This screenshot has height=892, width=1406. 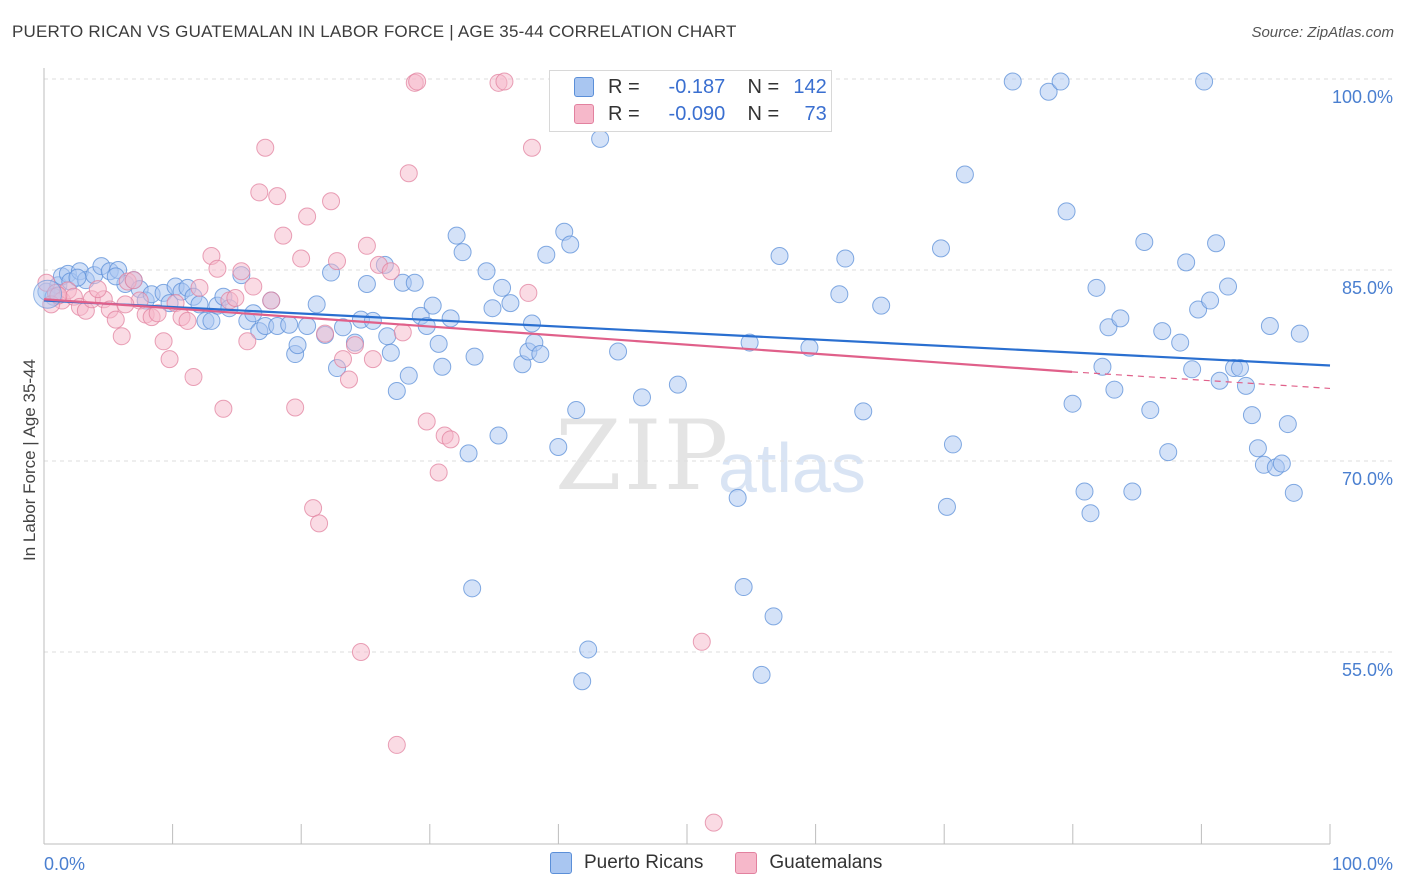 I want to click on stats-legend: R = -0.187 N = 142 R = -0.090 N = 73, so click(x=690, y=101).